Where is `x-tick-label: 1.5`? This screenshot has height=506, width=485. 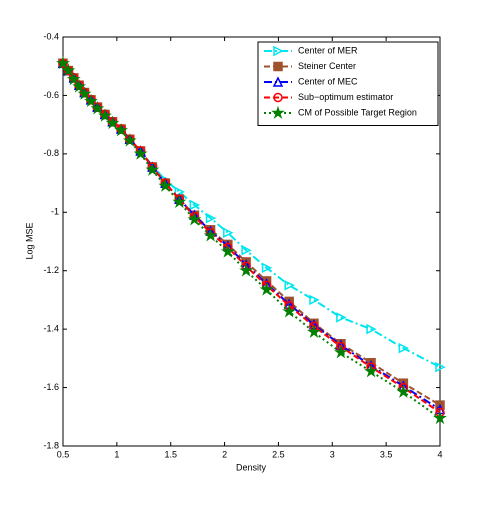
x-tick-label: 1.5 is located at coordinates (170, 454).